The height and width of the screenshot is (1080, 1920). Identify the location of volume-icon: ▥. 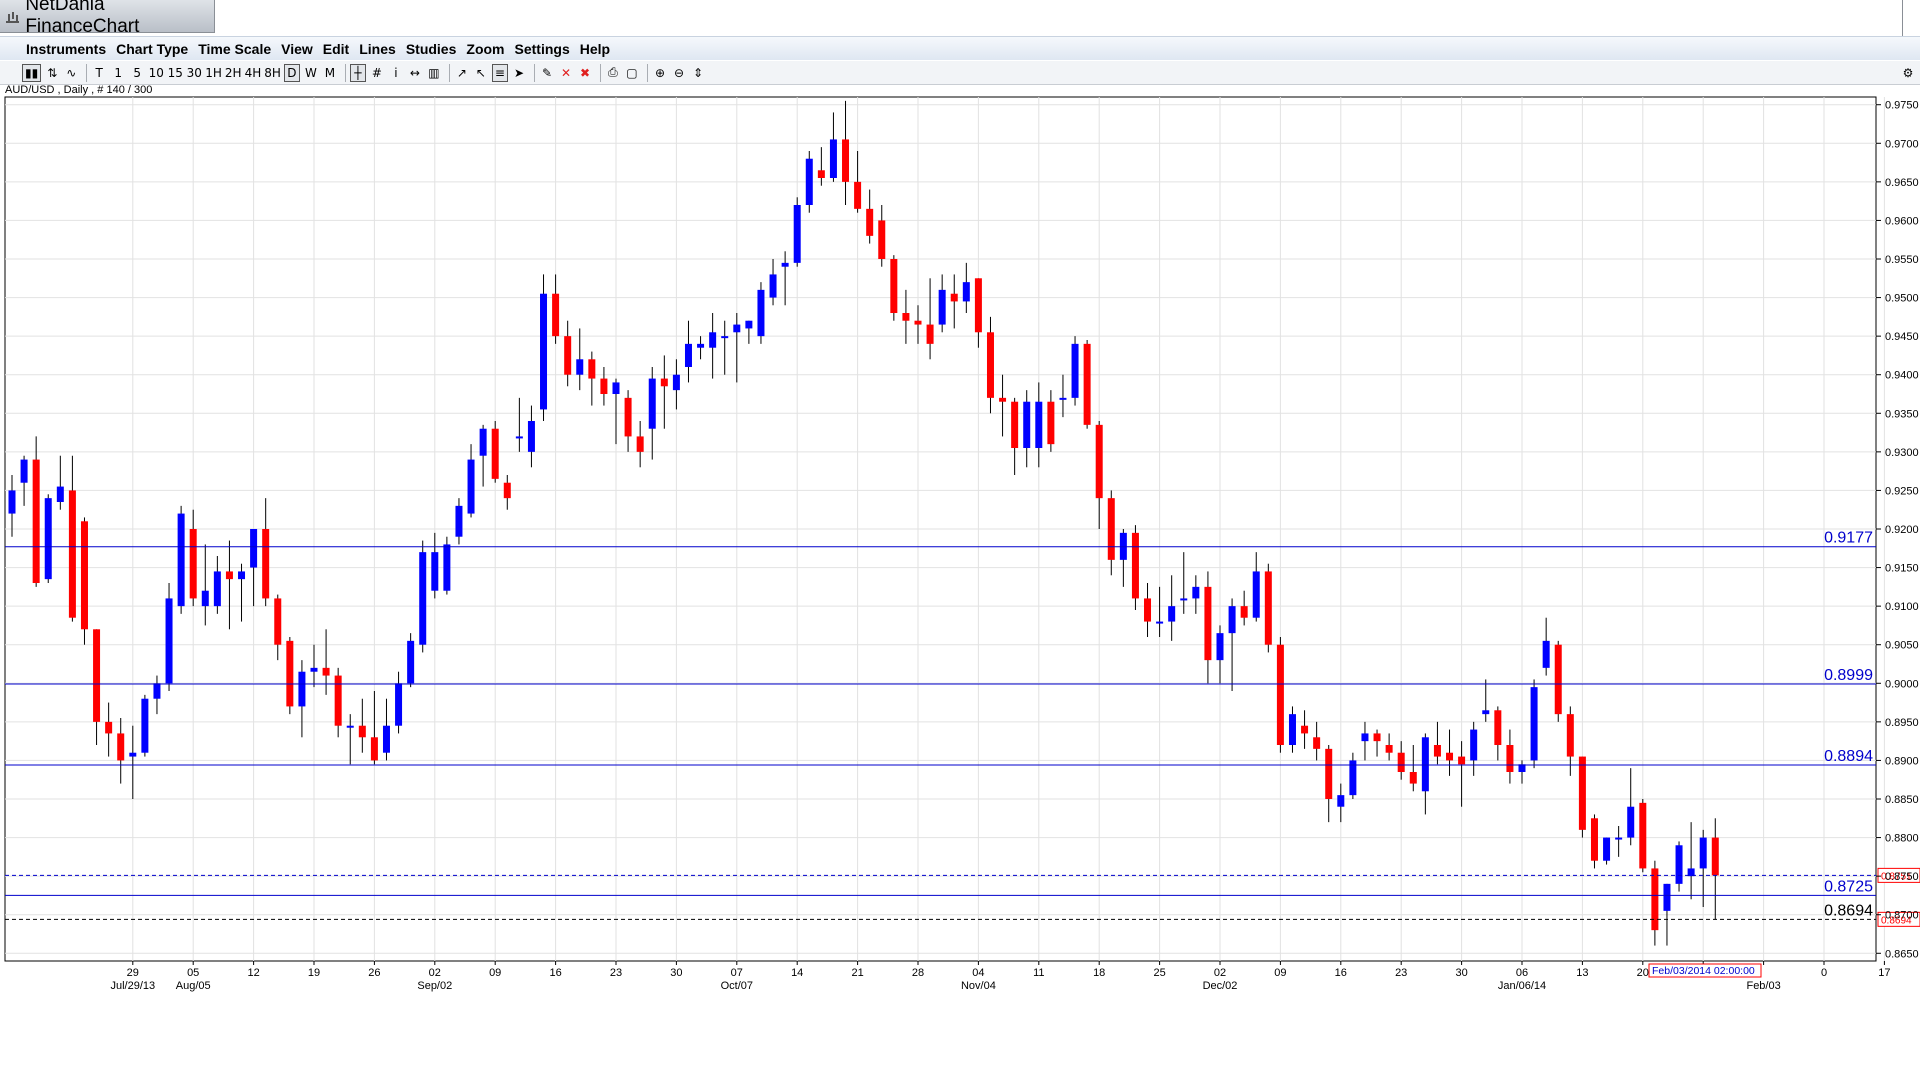
(434, 72).